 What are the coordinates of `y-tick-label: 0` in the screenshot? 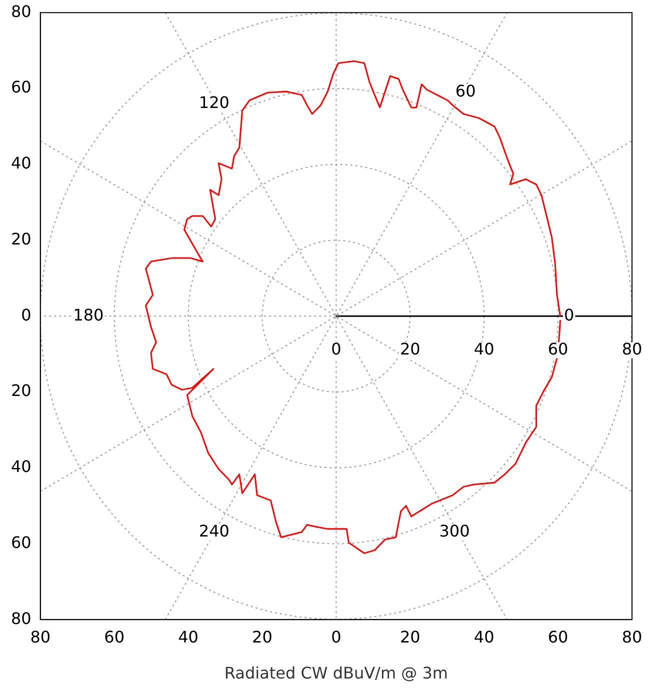 It's located at (26, 314).